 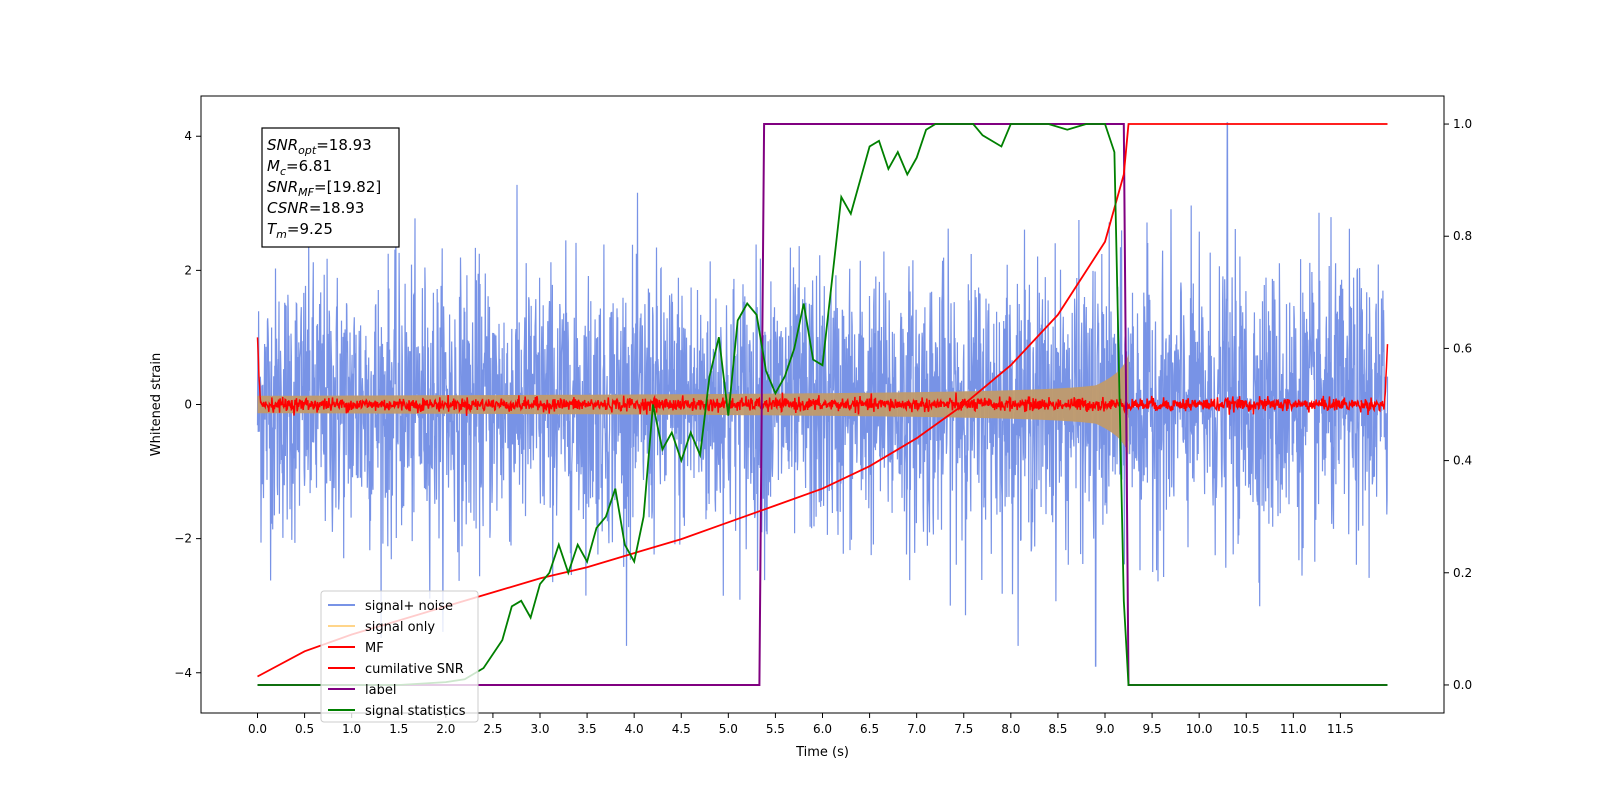 What do you see at coordinates (351, 729) in the screenshot?
I see `x-tick-label: 1.0` at bounding box center [351, 729].